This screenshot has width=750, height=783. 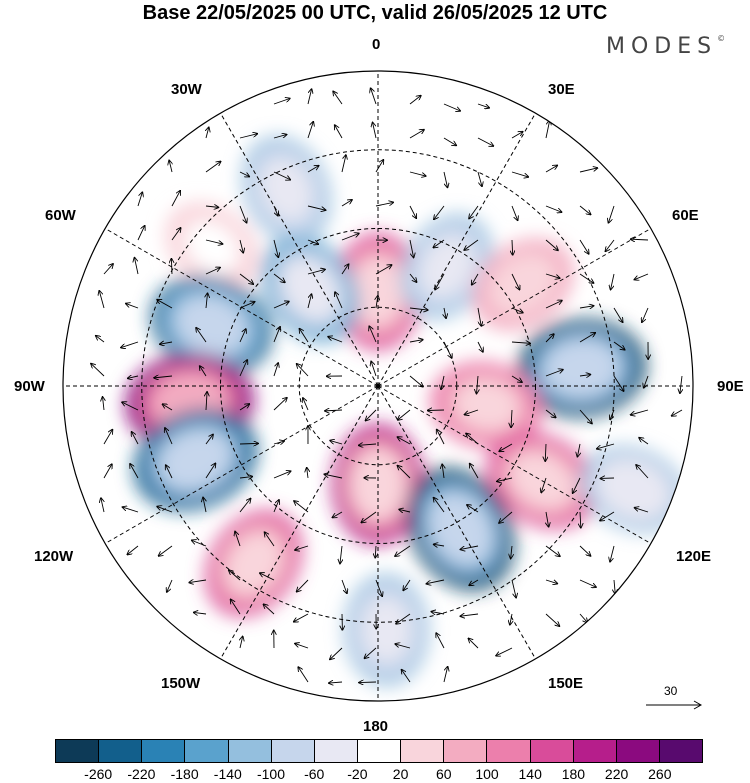 I want to click on reference-vector-label: 30, so click(x=671, y=691).